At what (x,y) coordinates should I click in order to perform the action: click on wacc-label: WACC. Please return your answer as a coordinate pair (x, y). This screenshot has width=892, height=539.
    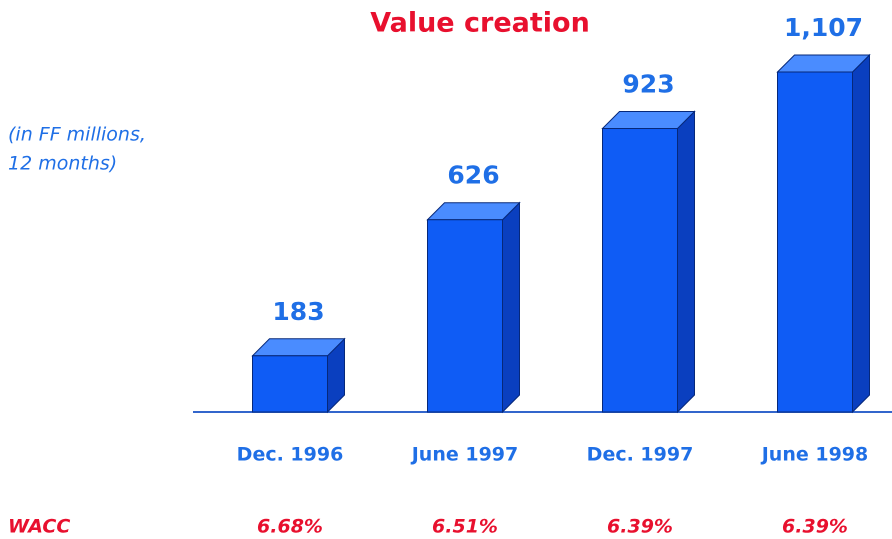
    Looking at the image, I should click on (39, 527).